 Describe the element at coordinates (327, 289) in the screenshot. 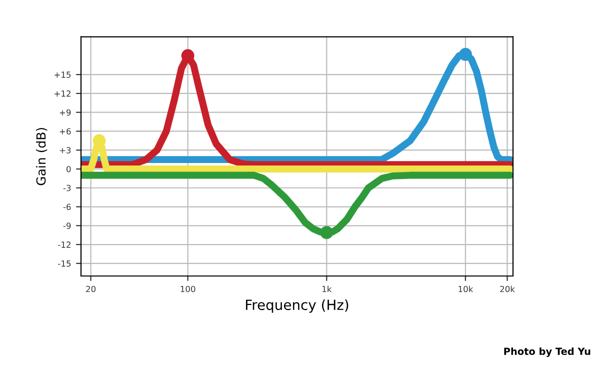

I see `x-tick-label: 1k` at that location.